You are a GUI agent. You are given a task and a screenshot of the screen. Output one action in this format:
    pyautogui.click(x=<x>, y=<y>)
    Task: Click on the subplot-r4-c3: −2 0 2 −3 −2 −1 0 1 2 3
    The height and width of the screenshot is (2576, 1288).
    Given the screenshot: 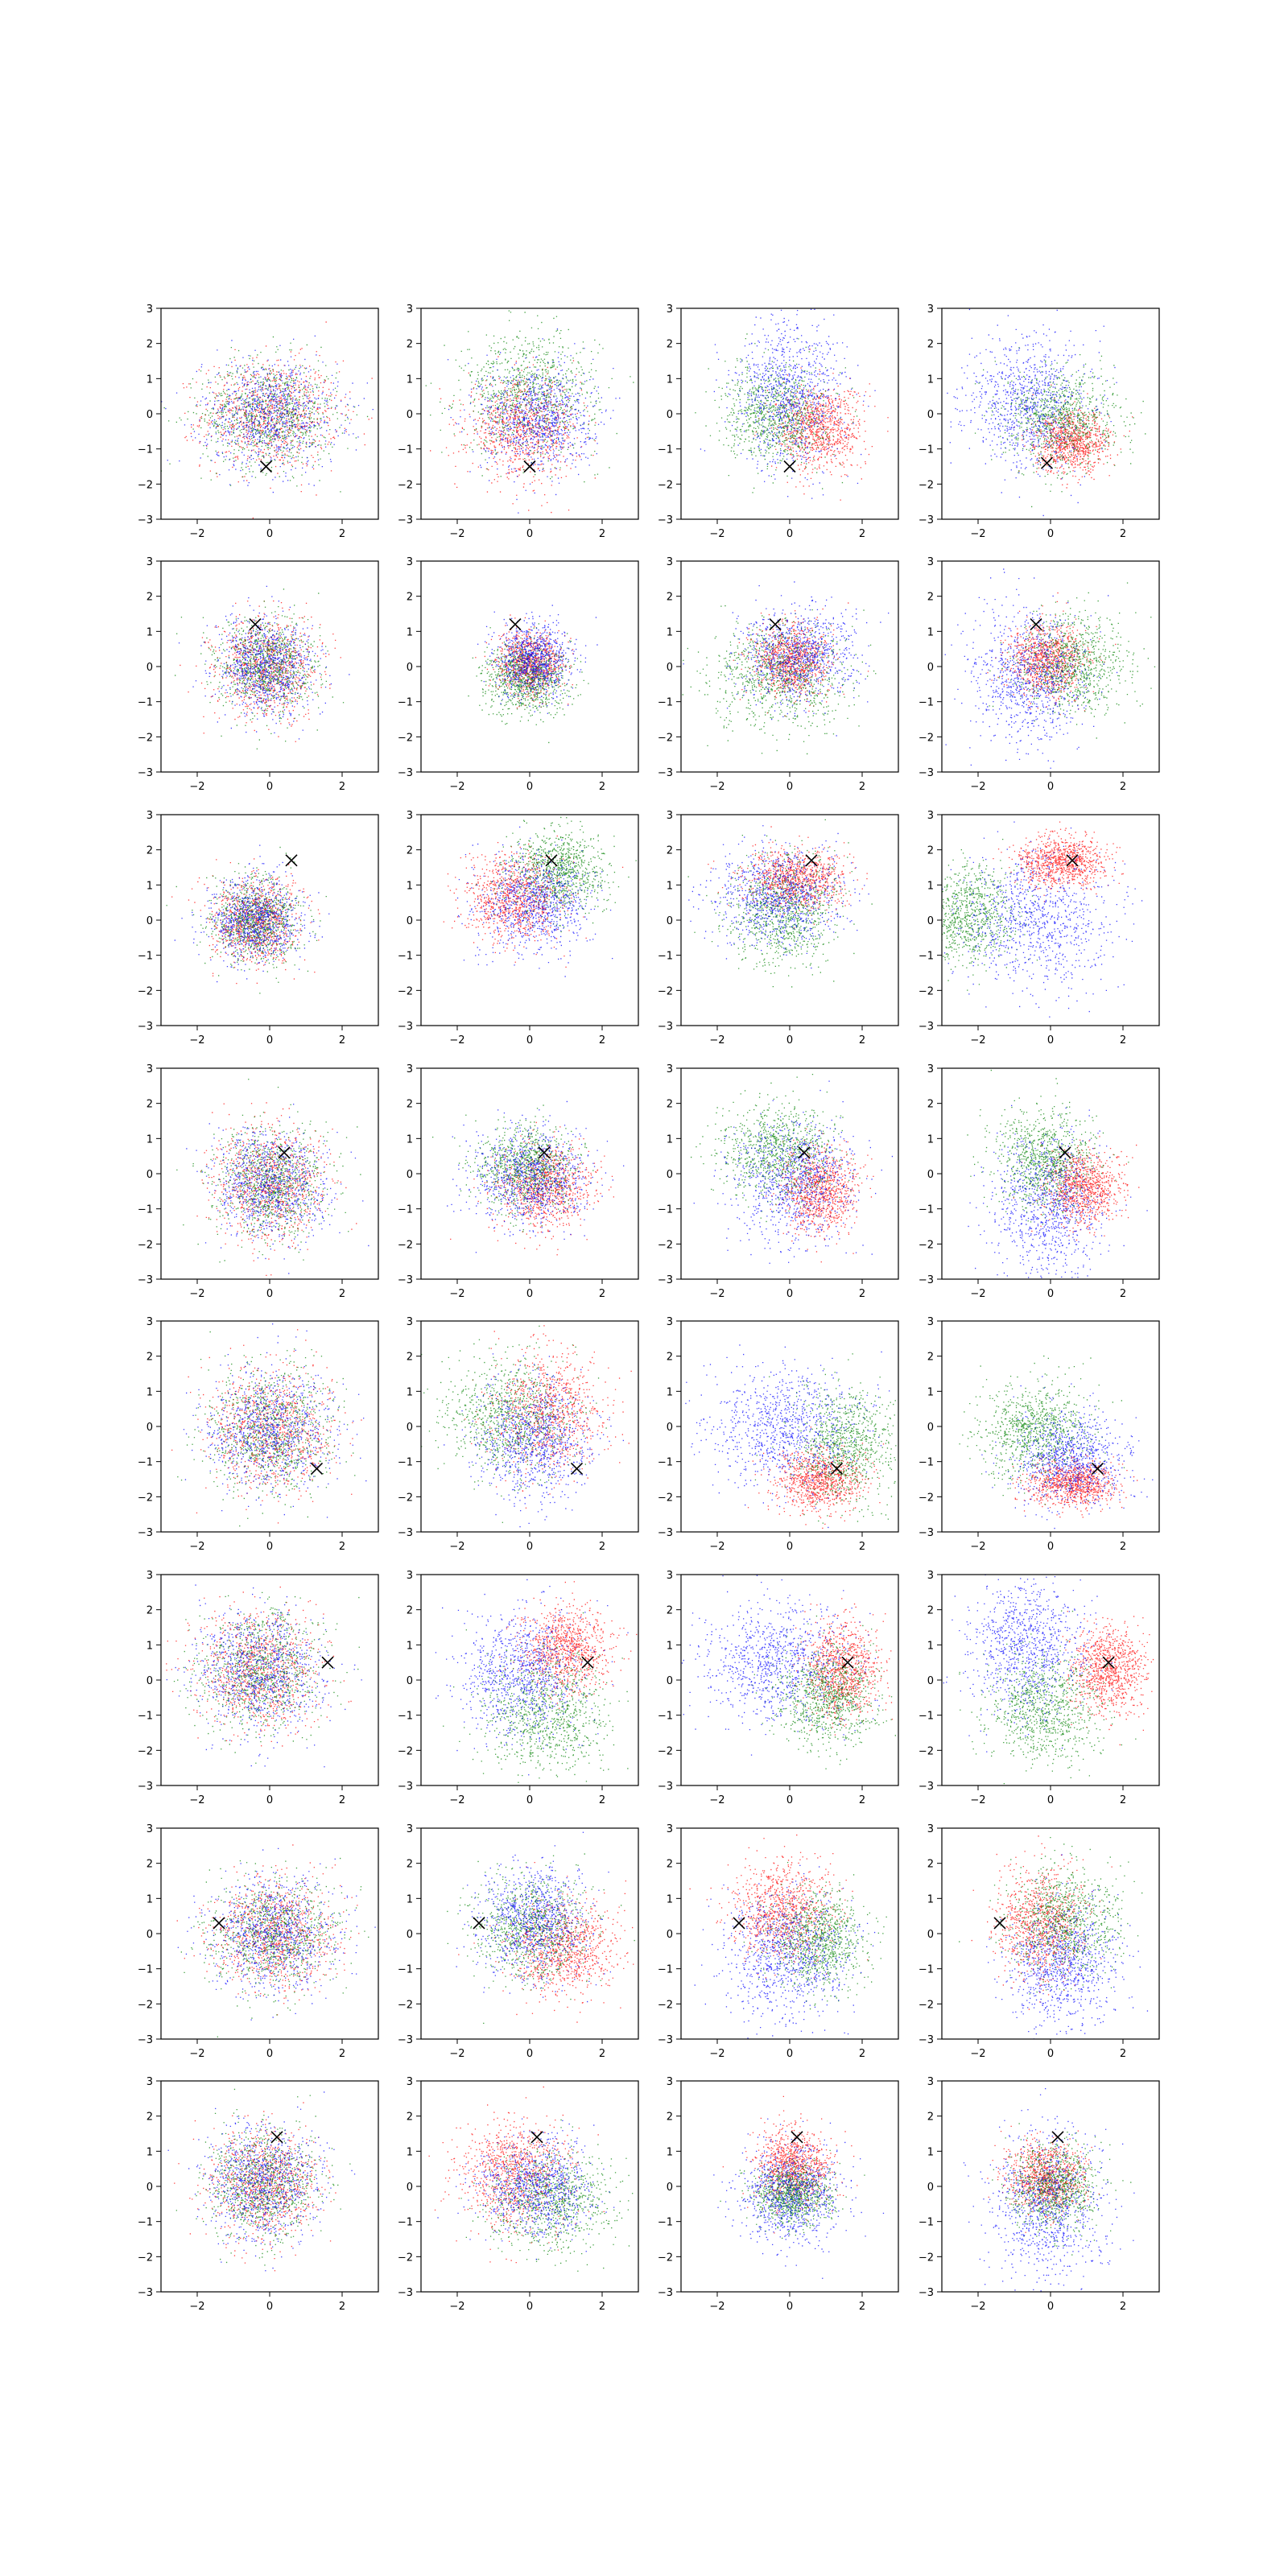 What is the action you would take?
    pyautogui.click(x=778, y=1181)
    